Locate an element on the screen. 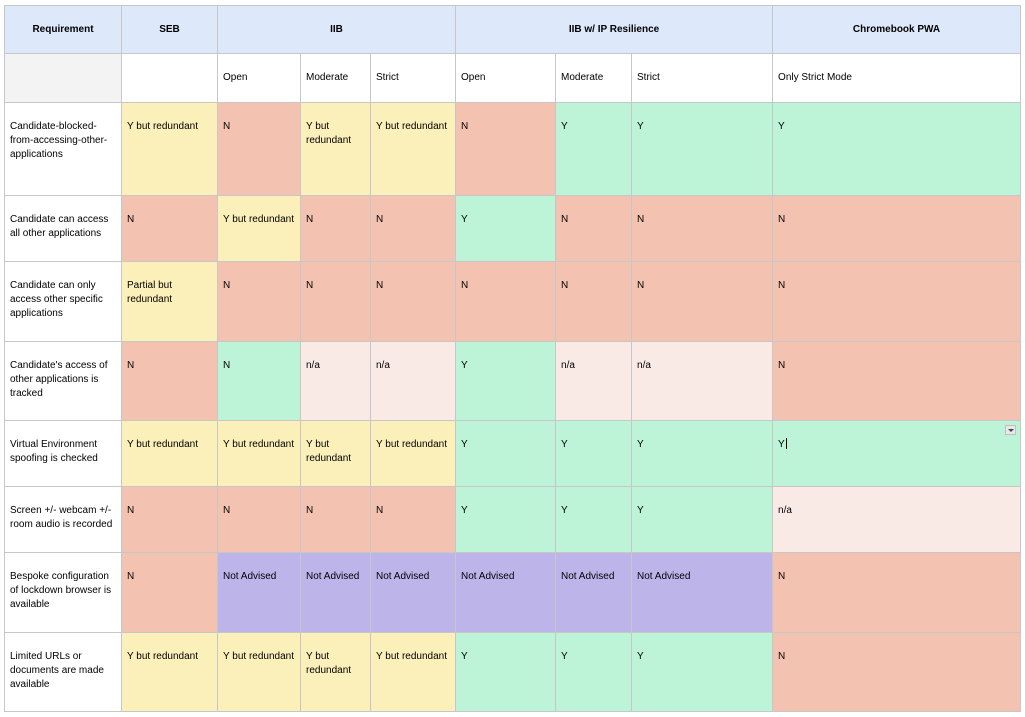  subheader-blank-cell is located at coordinates (63, 78).